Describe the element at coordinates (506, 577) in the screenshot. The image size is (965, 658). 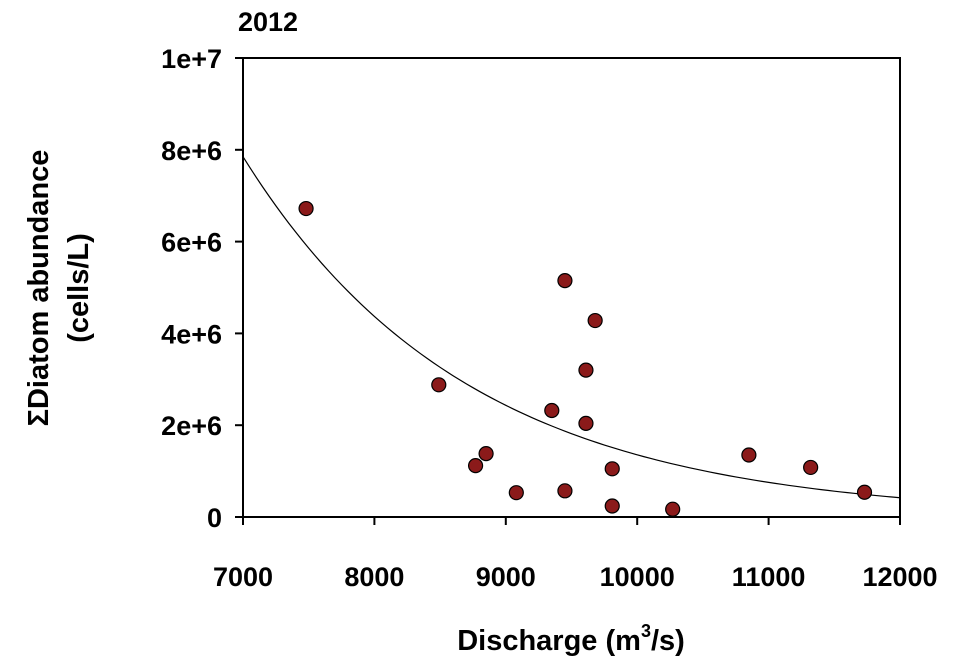
I see `x-tick-label: 9000` at that location.